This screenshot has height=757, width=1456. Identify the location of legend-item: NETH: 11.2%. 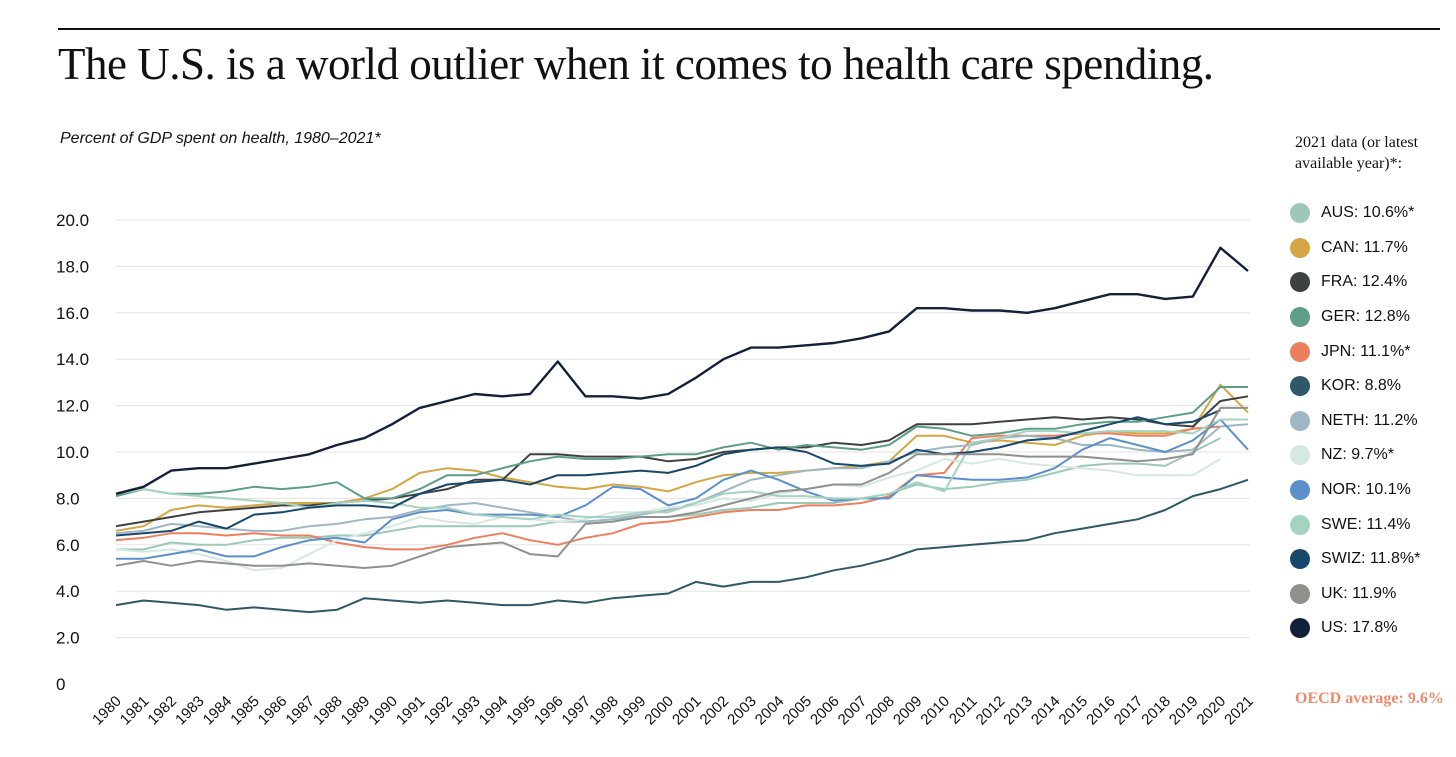
(1355, 421).